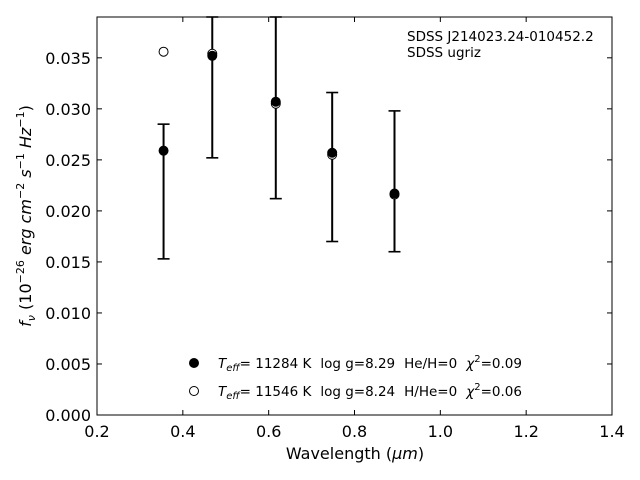 This screenshot has width=640, height=480. Describe the element at coordinates (68, 109) in the screenshot. I see `y-tick-label: 0.030` at that location.